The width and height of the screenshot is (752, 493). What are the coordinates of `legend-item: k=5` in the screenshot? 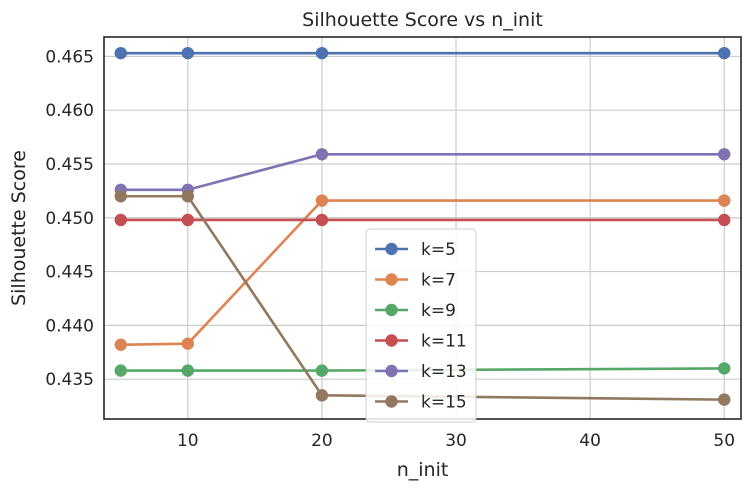 It's located at (415, 250).